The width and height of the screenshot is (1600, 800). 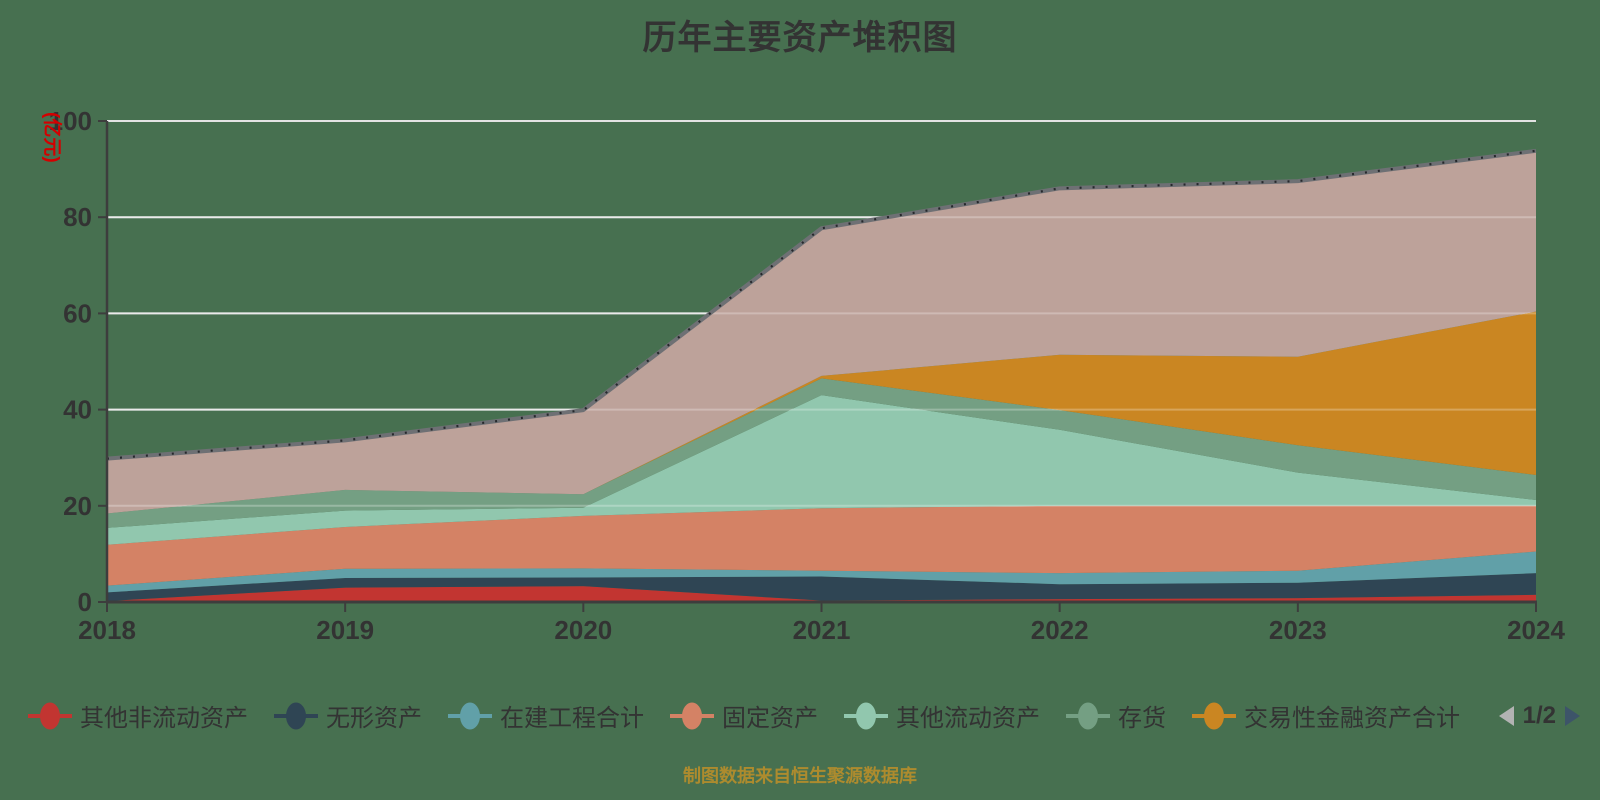 I want to click on legend-item-3: 固定资产, so click(x=744, y=715).